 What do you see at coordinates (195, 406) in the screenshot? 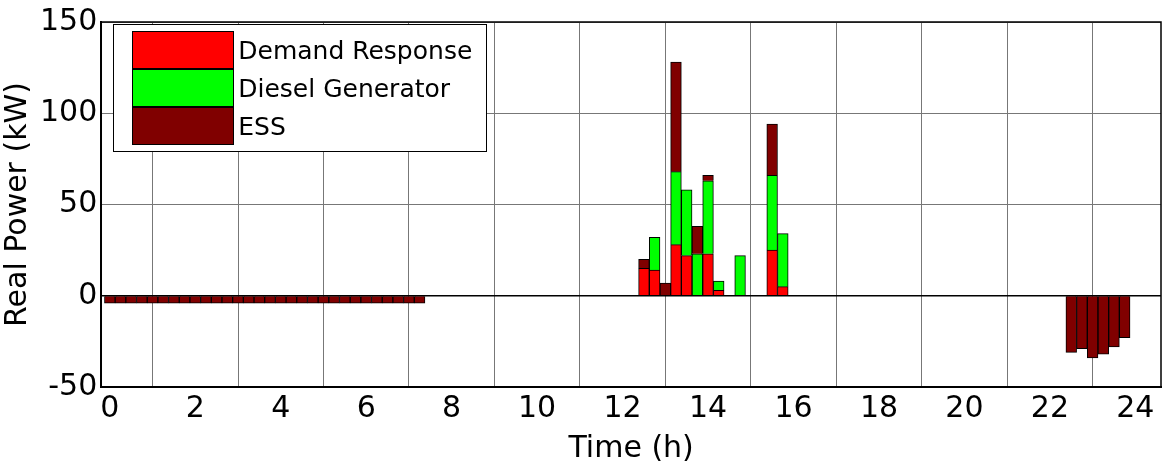
I see `x-tick-label: 2` at bounding box center [195, 406].